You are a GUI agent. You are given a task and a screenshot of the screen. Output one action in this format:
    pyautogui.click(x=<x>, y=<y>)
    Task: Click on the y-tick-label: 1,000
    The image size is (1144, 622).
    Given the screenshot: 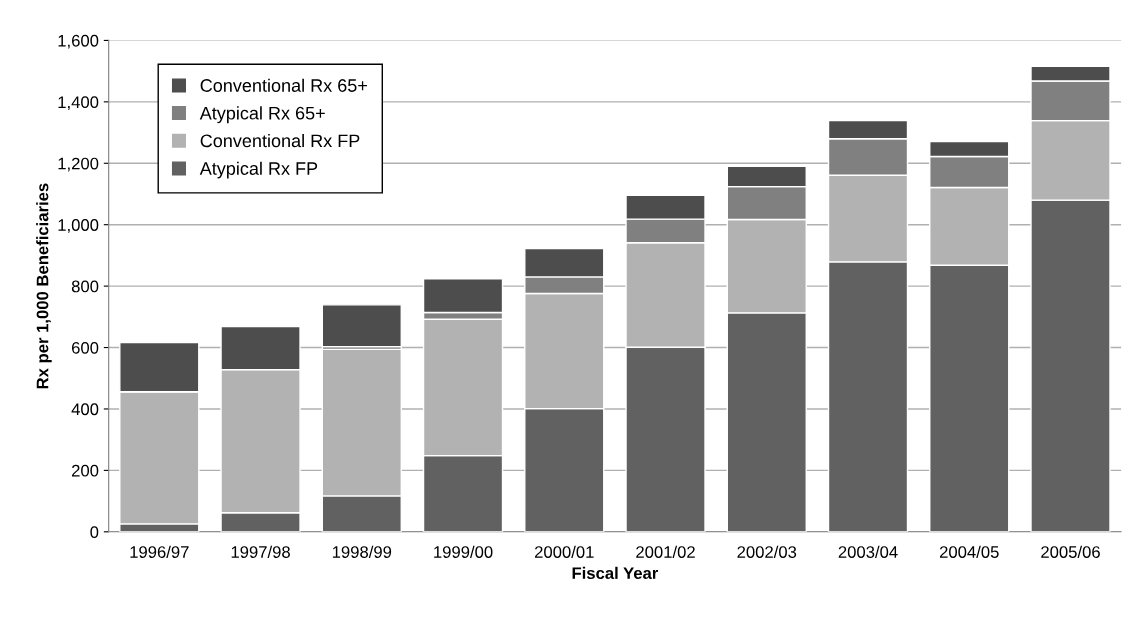 What is the action you would take?
    pyautogui.click(x=78, y=226)
    